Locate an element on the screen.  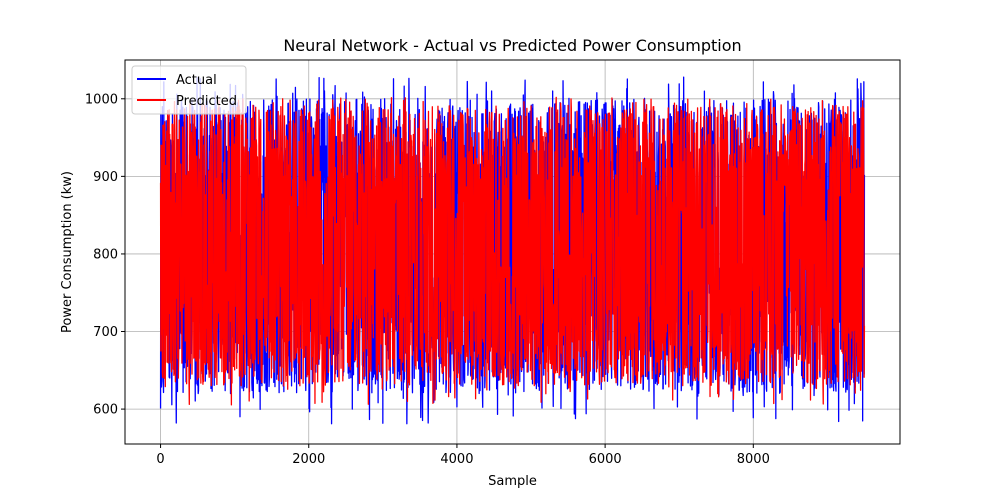
x-axis-label: Sample is located at coordinates (512, 481).